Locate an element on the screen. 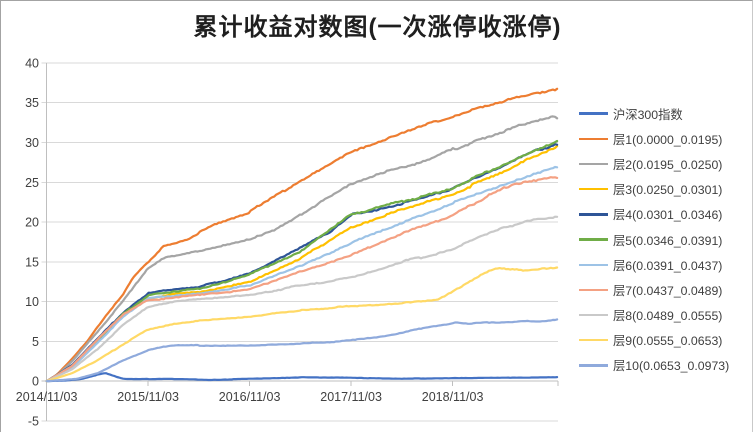  legend-item: 沪深300指数 is located at coordinates (665, 113).